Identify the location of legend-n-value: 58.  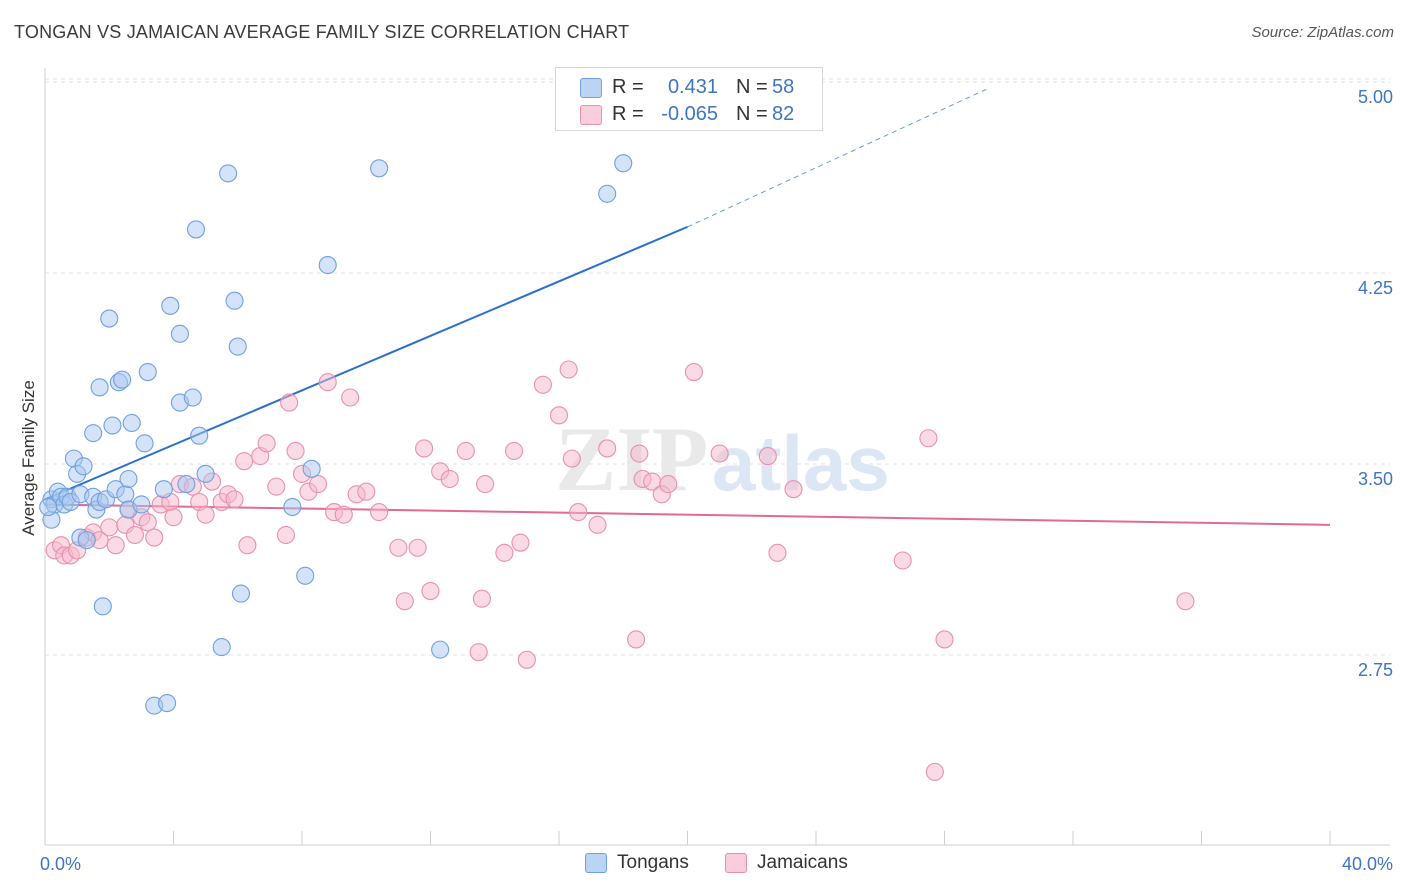
(783, 87).